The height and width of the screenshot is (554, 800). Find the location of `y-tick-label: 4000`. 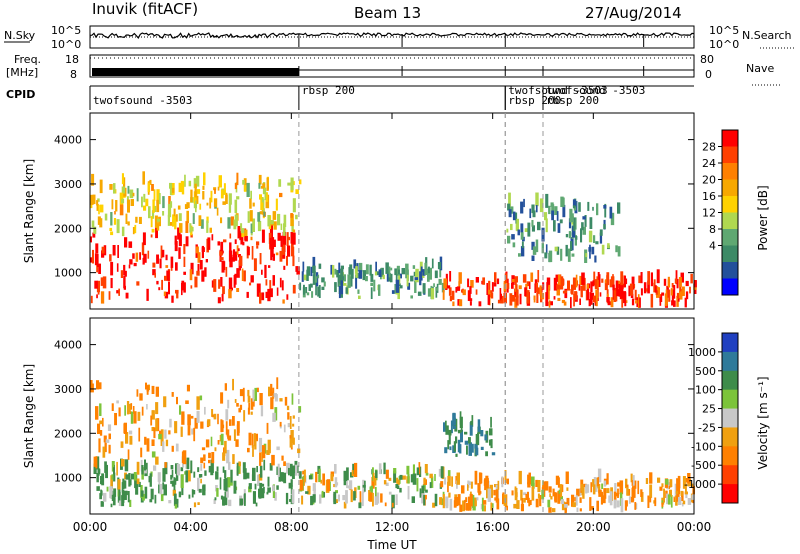

y-tick-label: 4000 is located at coordinates (68, 345).